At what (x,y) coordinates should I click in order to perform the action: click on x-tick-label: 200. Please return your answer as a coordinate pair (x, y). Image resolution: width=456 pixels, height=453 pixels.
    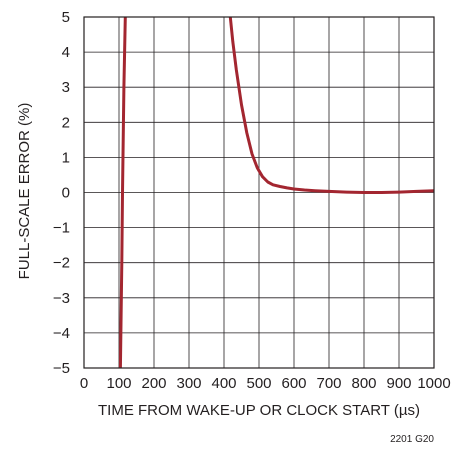
    Looking at the image, I should click on (153, 383).